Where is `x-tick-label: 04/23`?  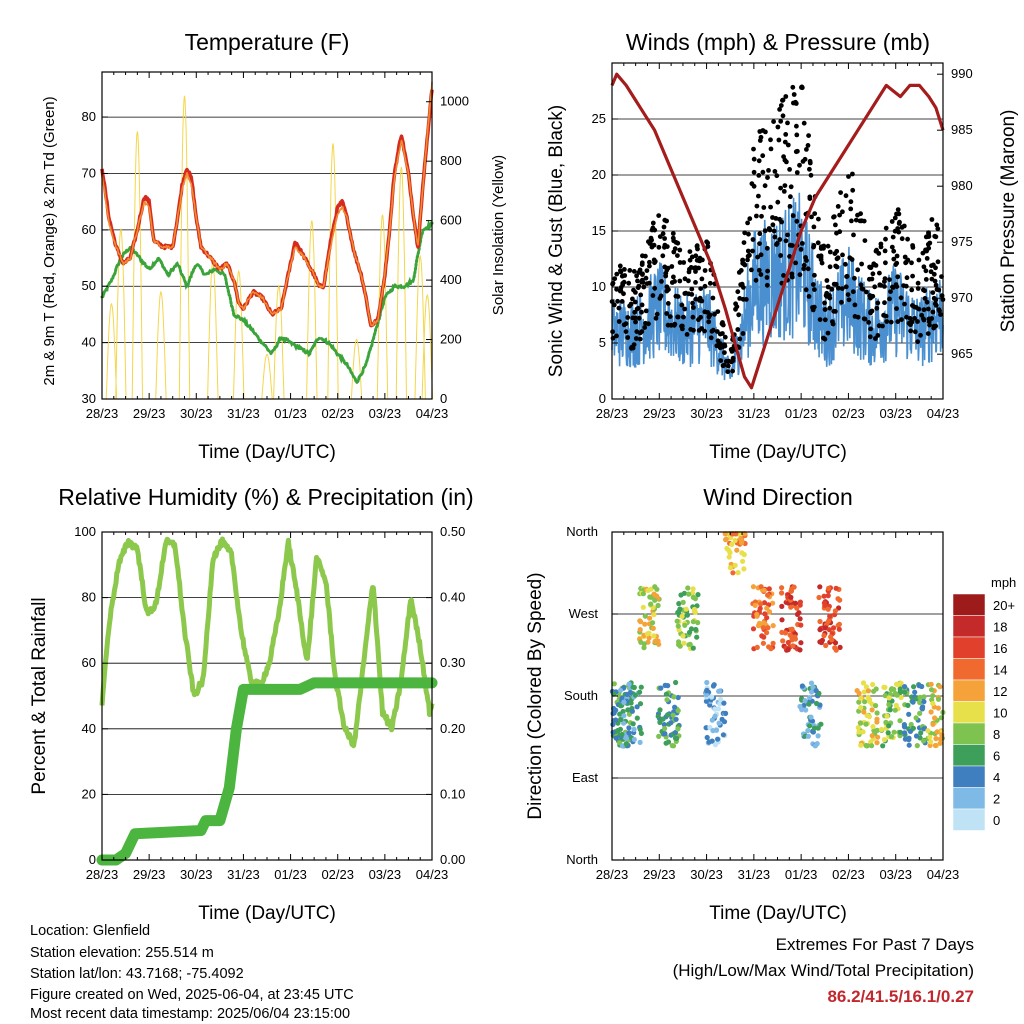
x-tick-label: 04/23 is located at coordinates (432, 413).